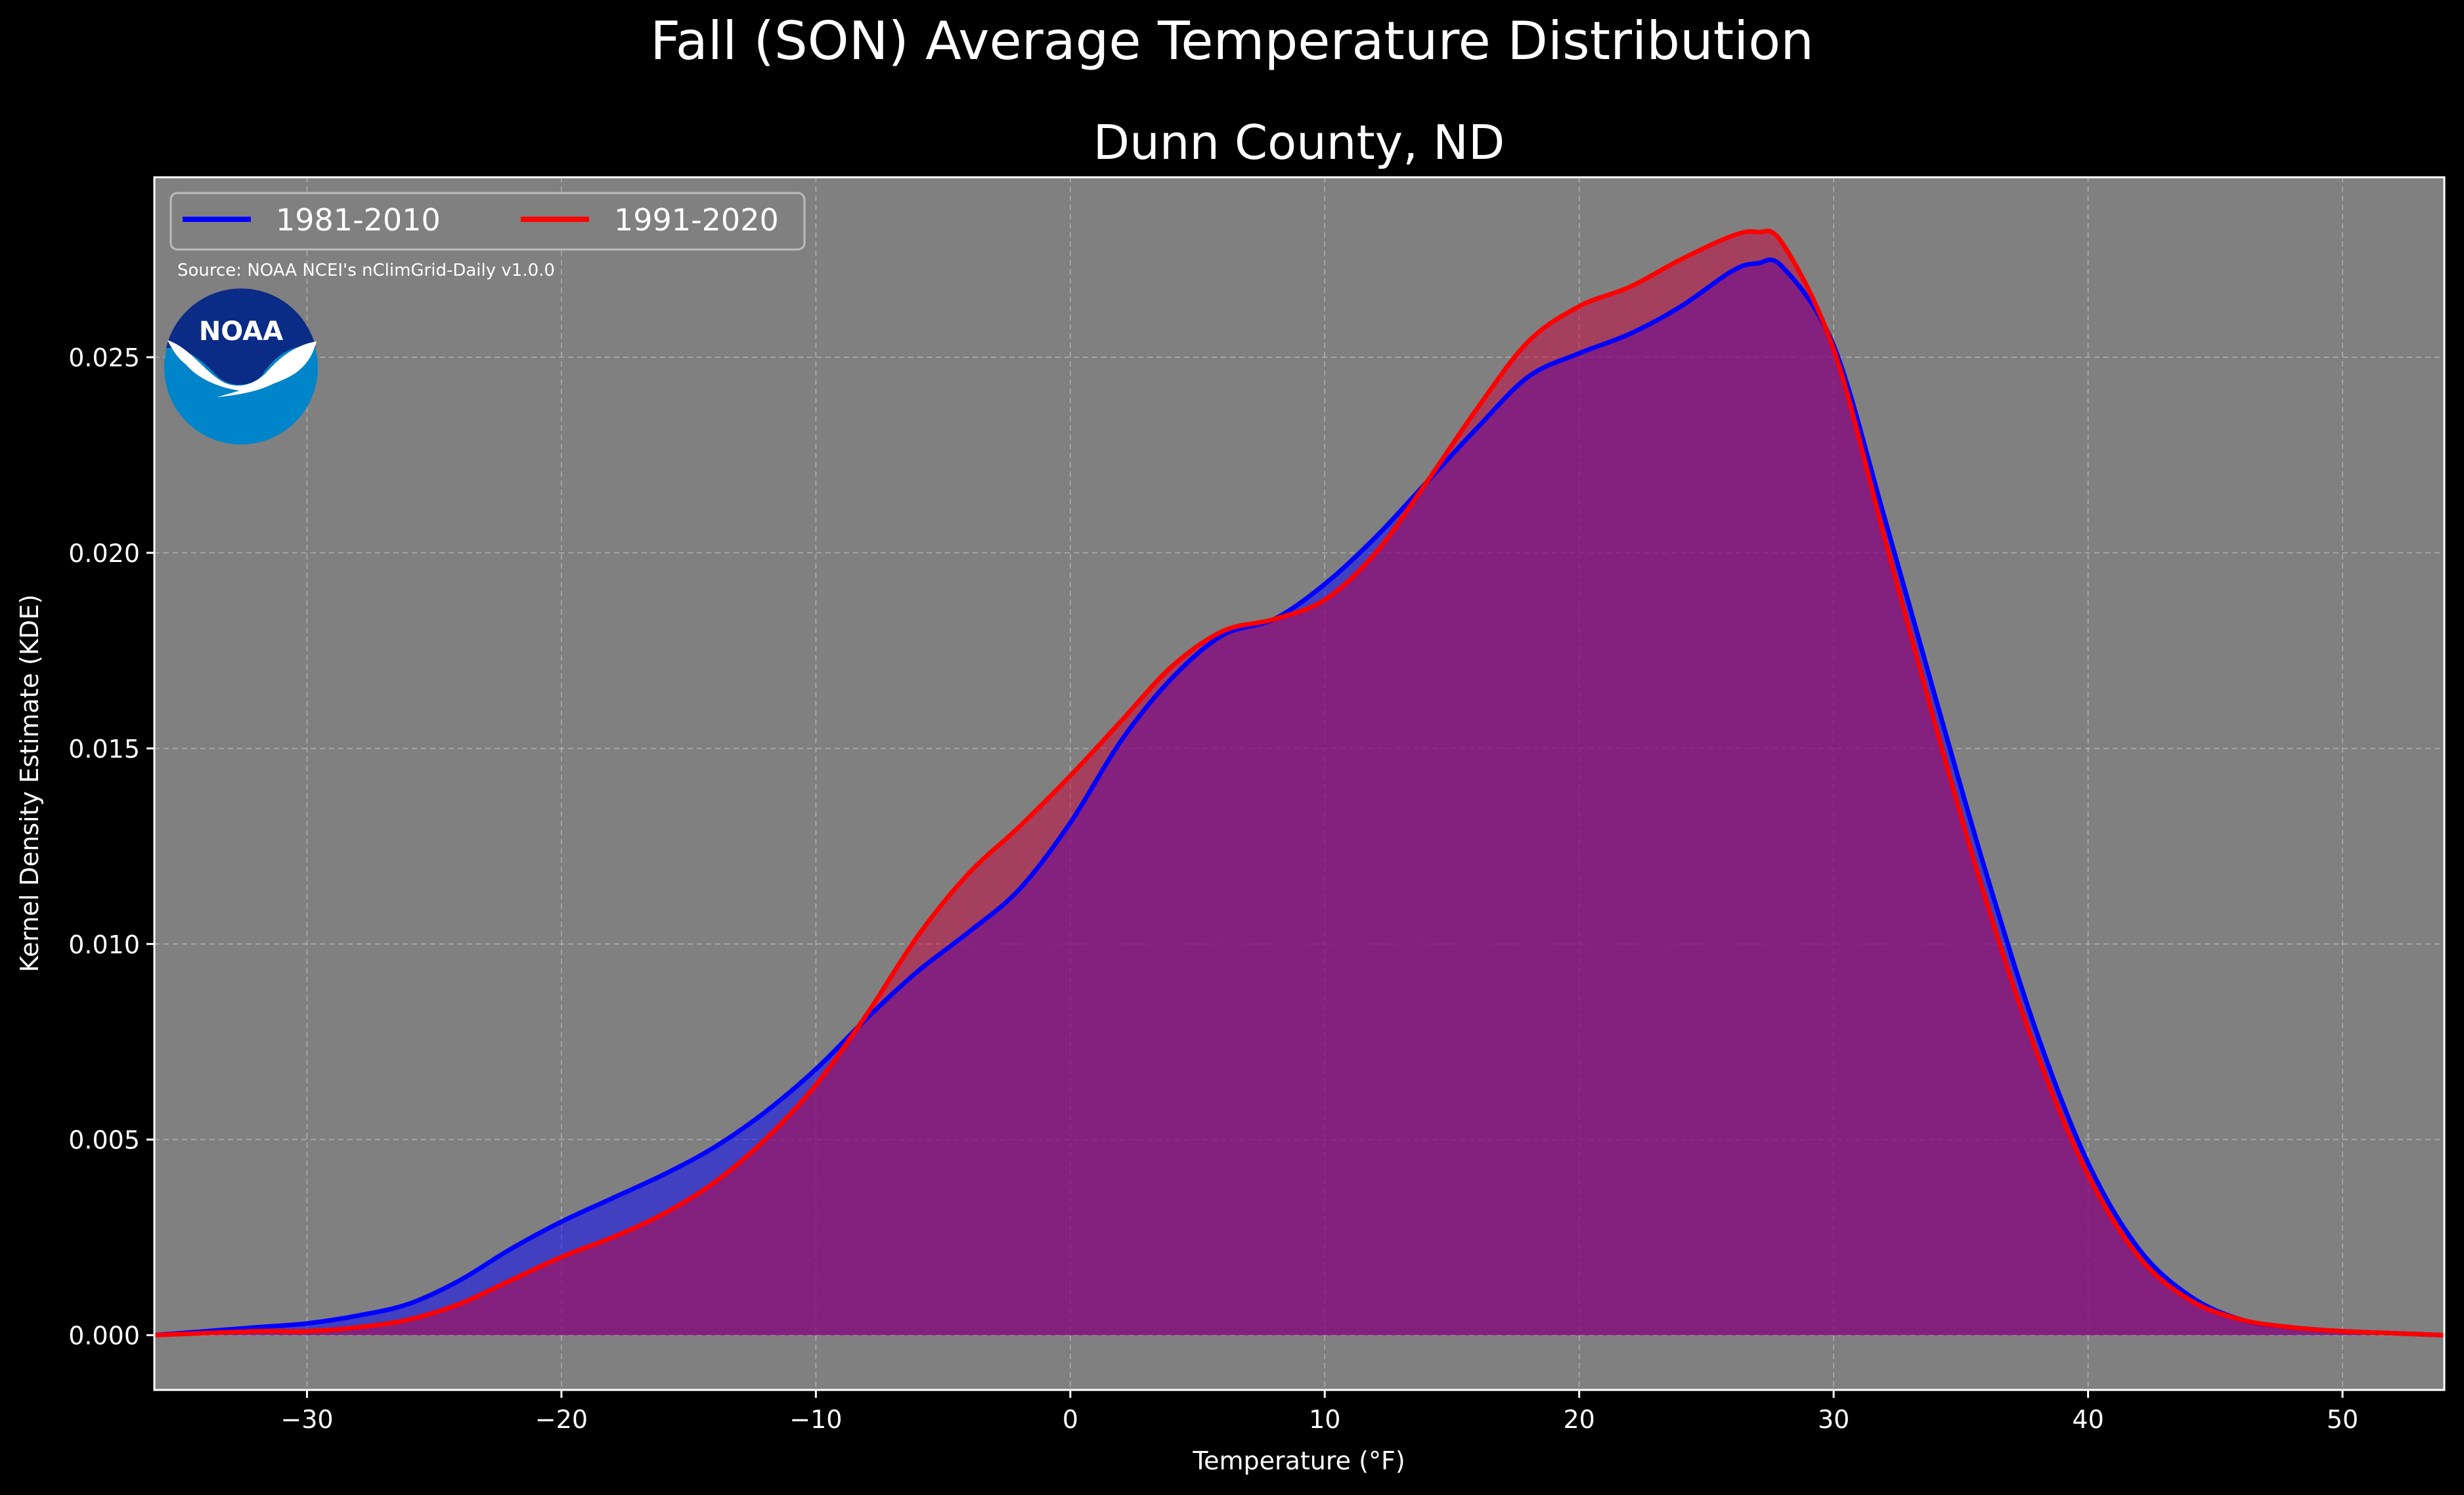 The image size is (2464, 1495). Describe the element at coordinates (104, 1336) in the screenshot. I see `y-tick-label: 0.000` at that location.